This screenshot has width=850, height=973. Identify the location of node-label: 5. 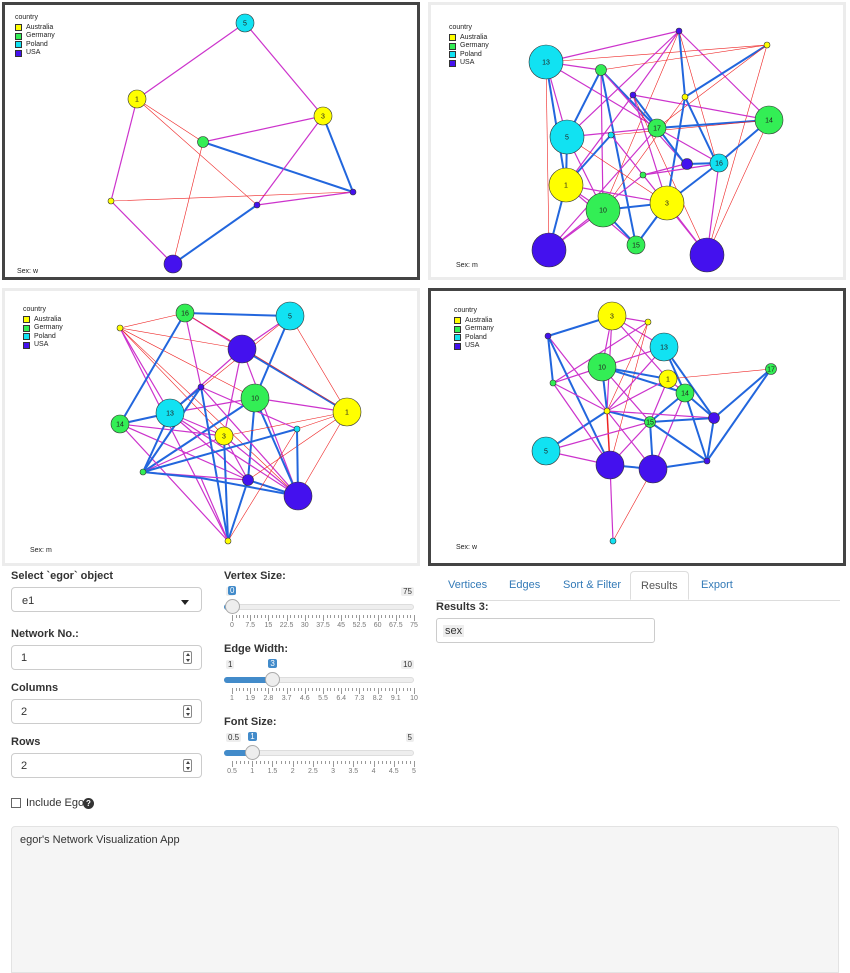
(245, 24).